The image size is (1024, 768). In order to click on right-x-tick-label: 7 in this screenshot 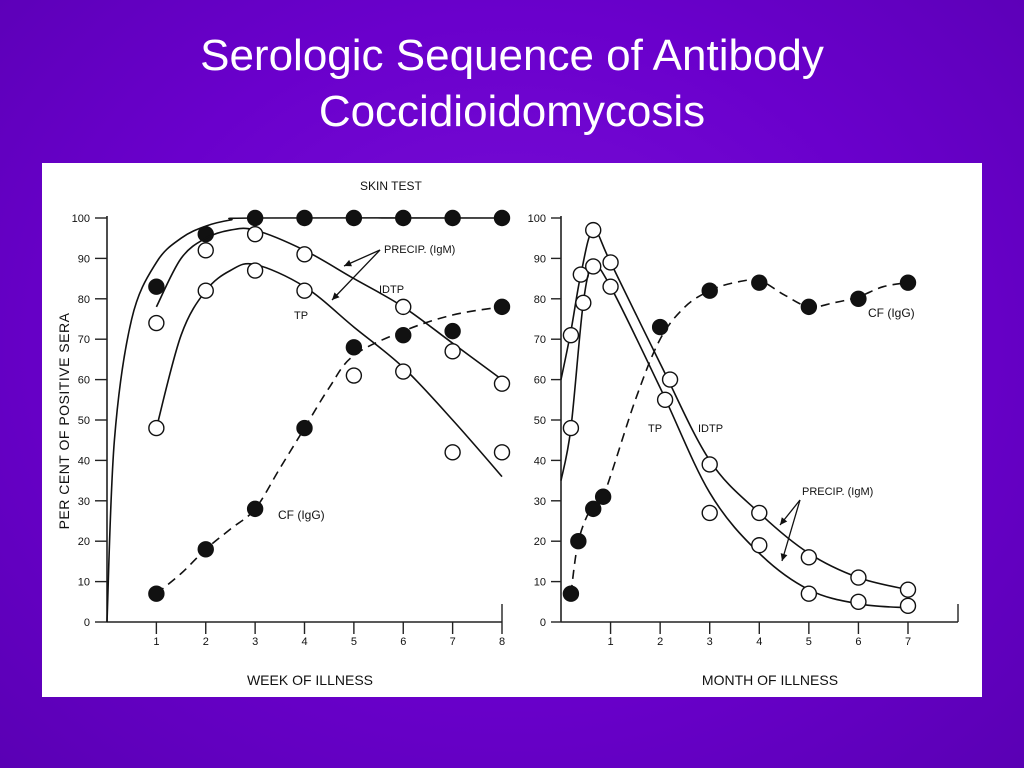, I will do `click(908, 642)`.